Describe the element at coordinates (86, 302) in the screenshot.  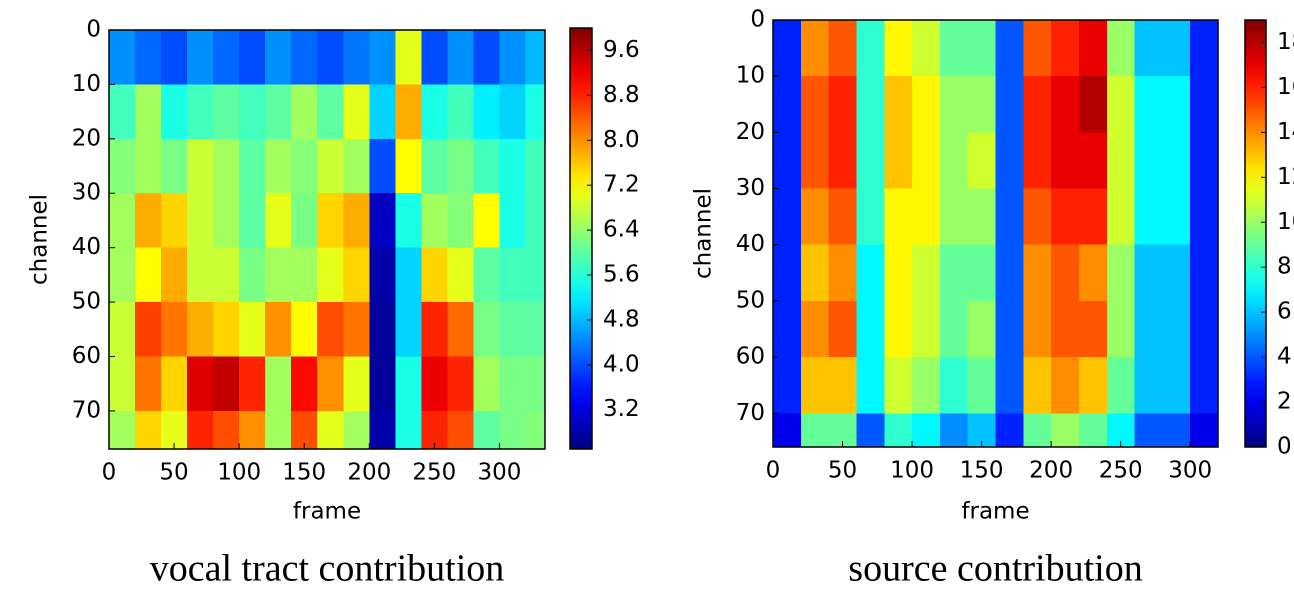
I see `y-tick-label: 50` at that location.